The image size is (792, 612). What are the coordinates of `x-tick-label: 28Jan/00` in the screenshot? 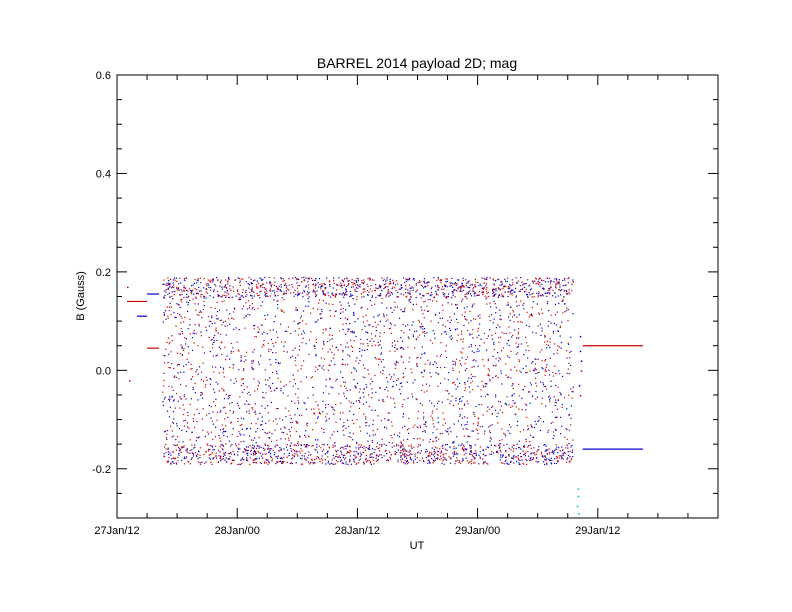 It's located at (237, 531).